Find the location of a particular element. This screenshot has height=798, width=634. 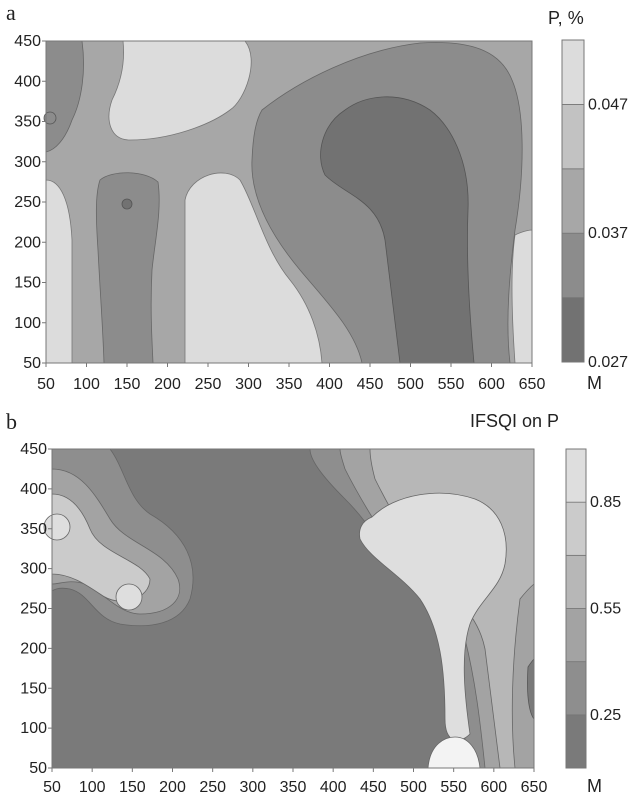

legend-label: 0.037 is located at coordinates (608, 233).